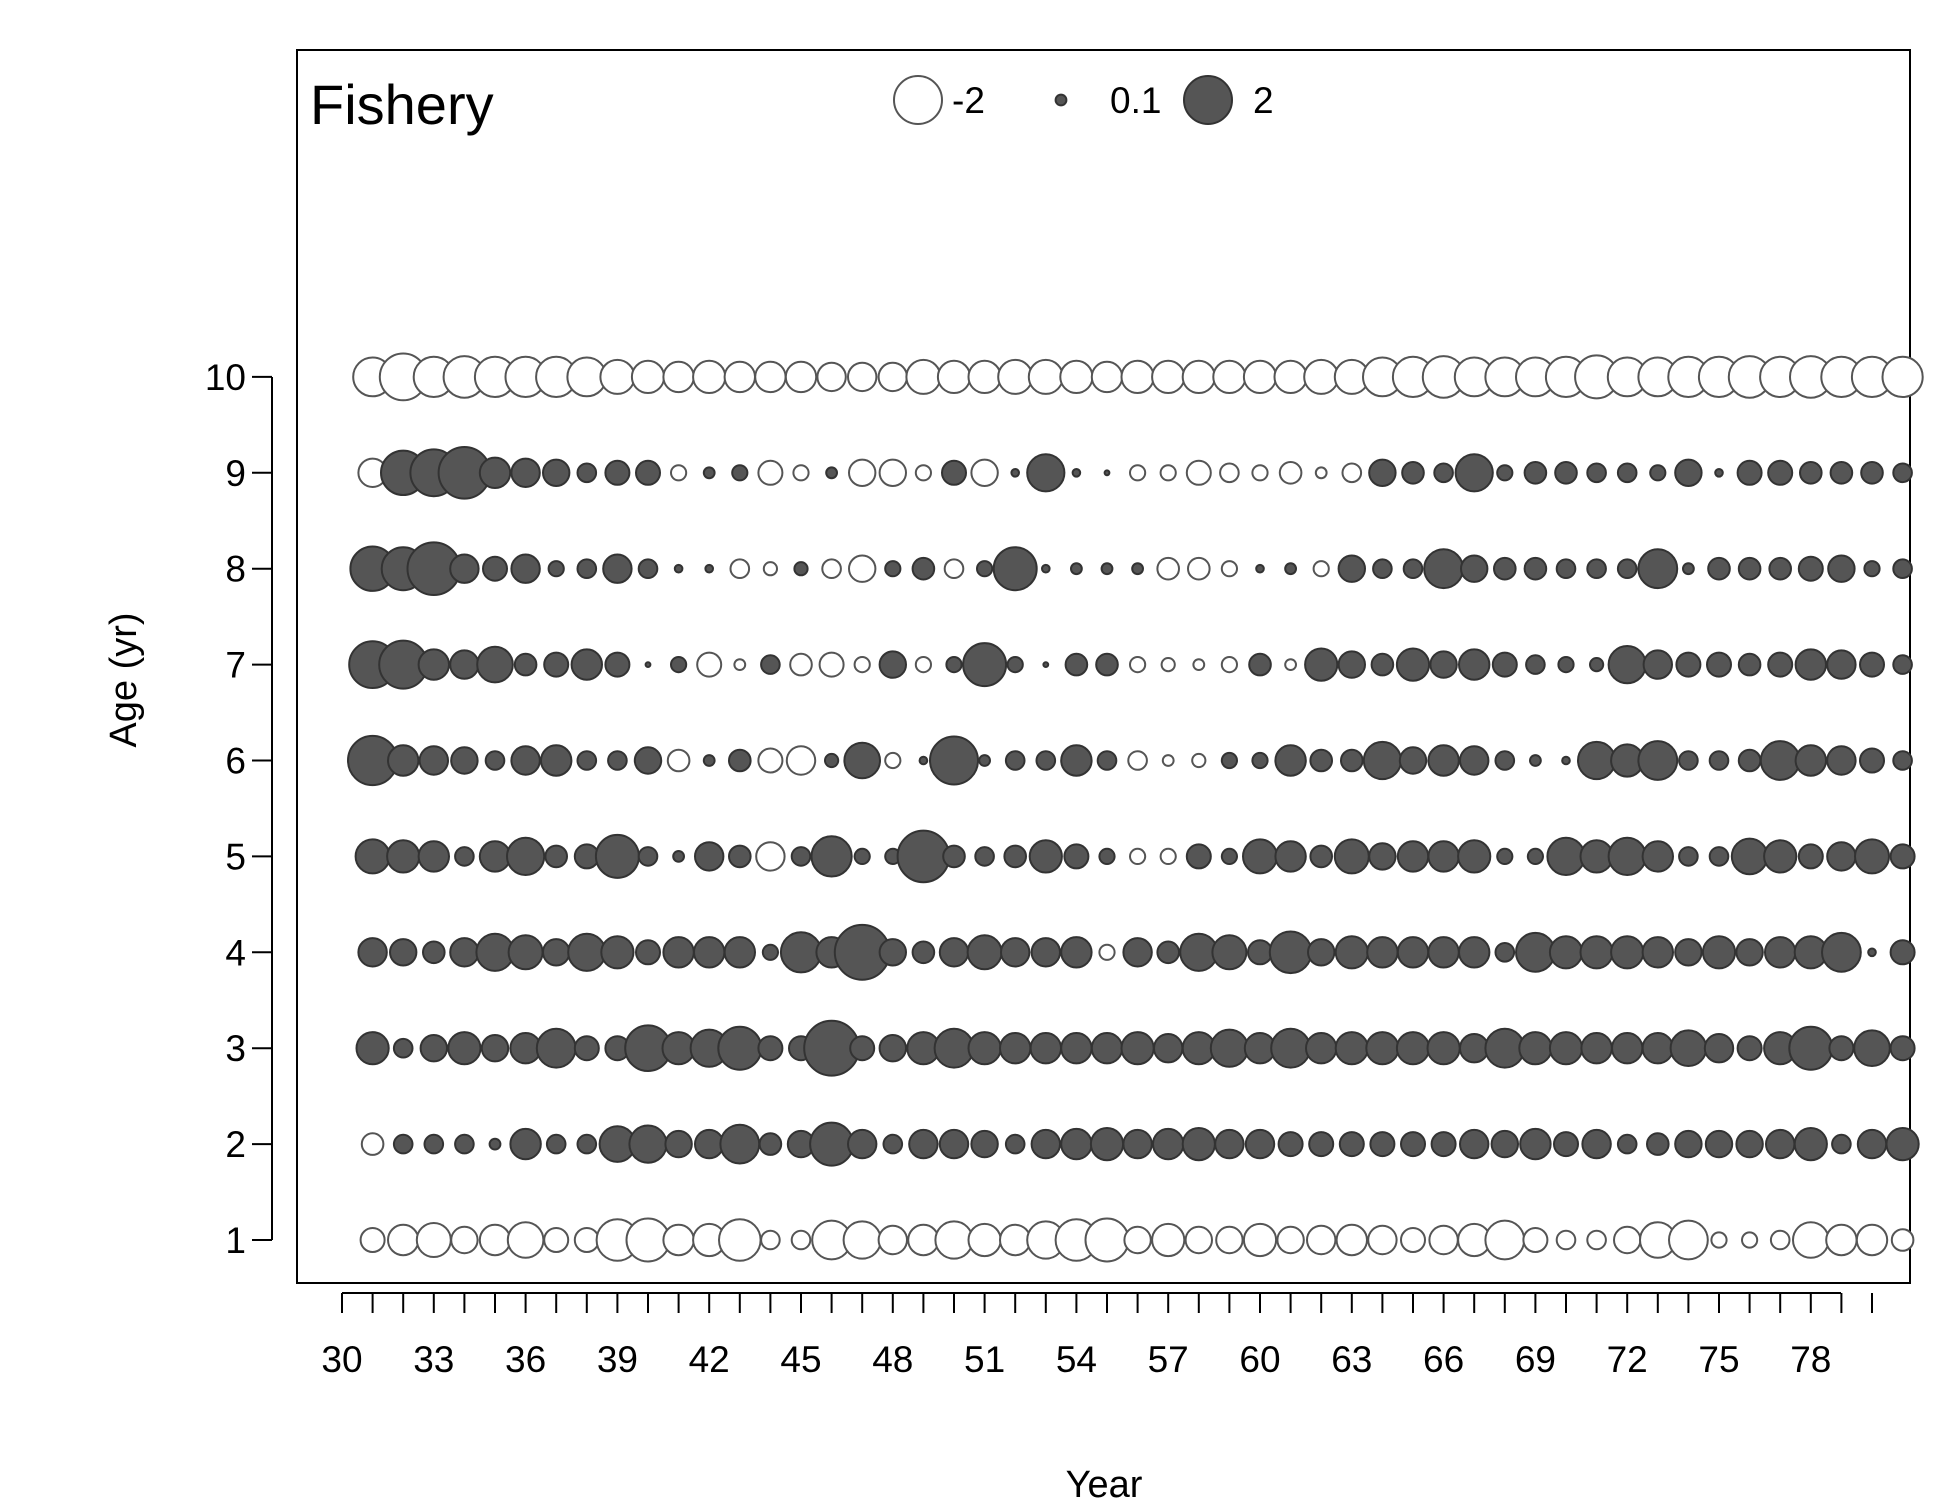  Describe the element at coordinates (372, 856) in the screenshot. I see `bubble-age5-year31` at that location.